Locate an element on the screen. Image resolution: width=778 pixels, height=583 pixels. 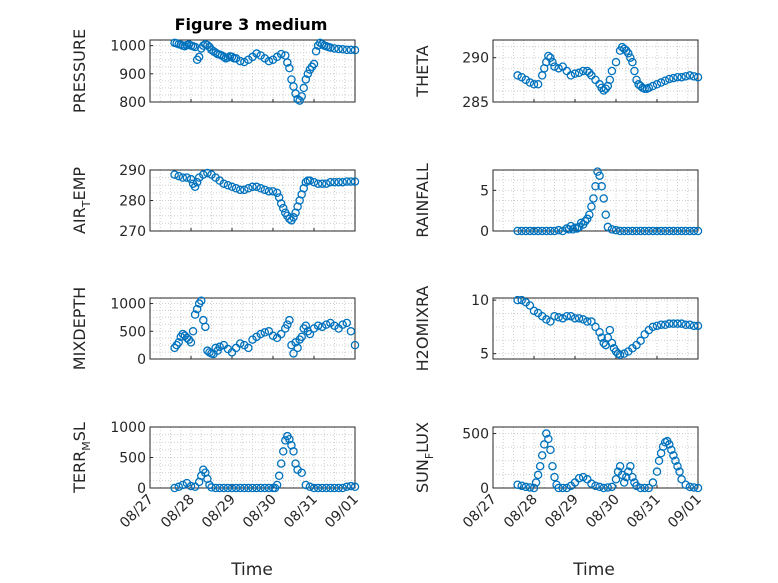
x-tick-label: 08/31 is located at coordinates (644, 512).